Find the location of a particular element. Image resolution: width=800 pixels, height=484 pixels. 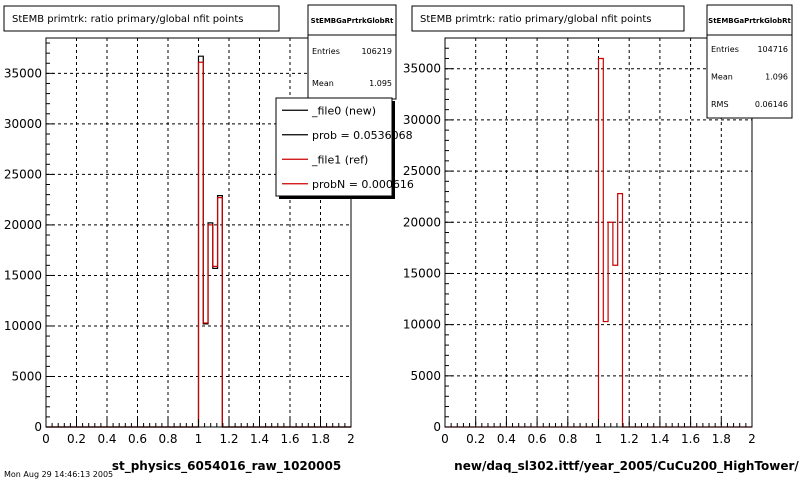

chart2-x-tick-label: 0.8 is located at coordinates (567, 439).